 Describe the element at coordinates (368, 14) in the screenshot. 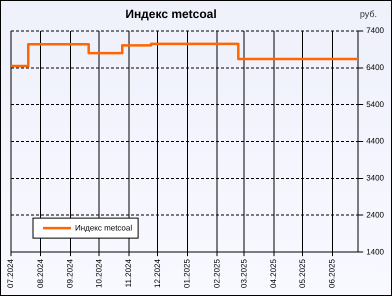

I see `y-axis-title: руб.` at that location.